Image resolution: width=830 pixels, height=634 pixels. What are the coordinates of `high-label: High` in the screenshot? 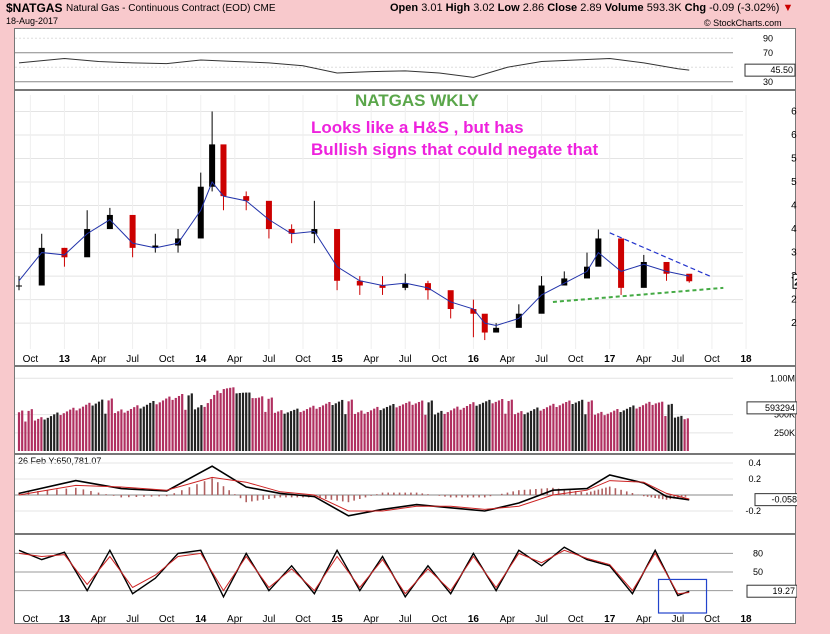 It's located at (458, 8).